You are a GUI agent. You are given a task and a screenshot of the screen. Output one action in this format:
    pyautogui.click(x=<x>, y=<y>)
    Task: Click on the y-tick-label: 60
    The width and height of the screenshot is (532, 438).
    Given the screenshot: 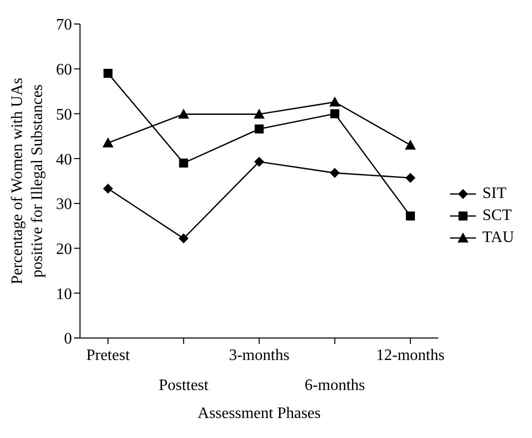 What is the action you would take?
    pyautogui.click(x=64, y=70)
    